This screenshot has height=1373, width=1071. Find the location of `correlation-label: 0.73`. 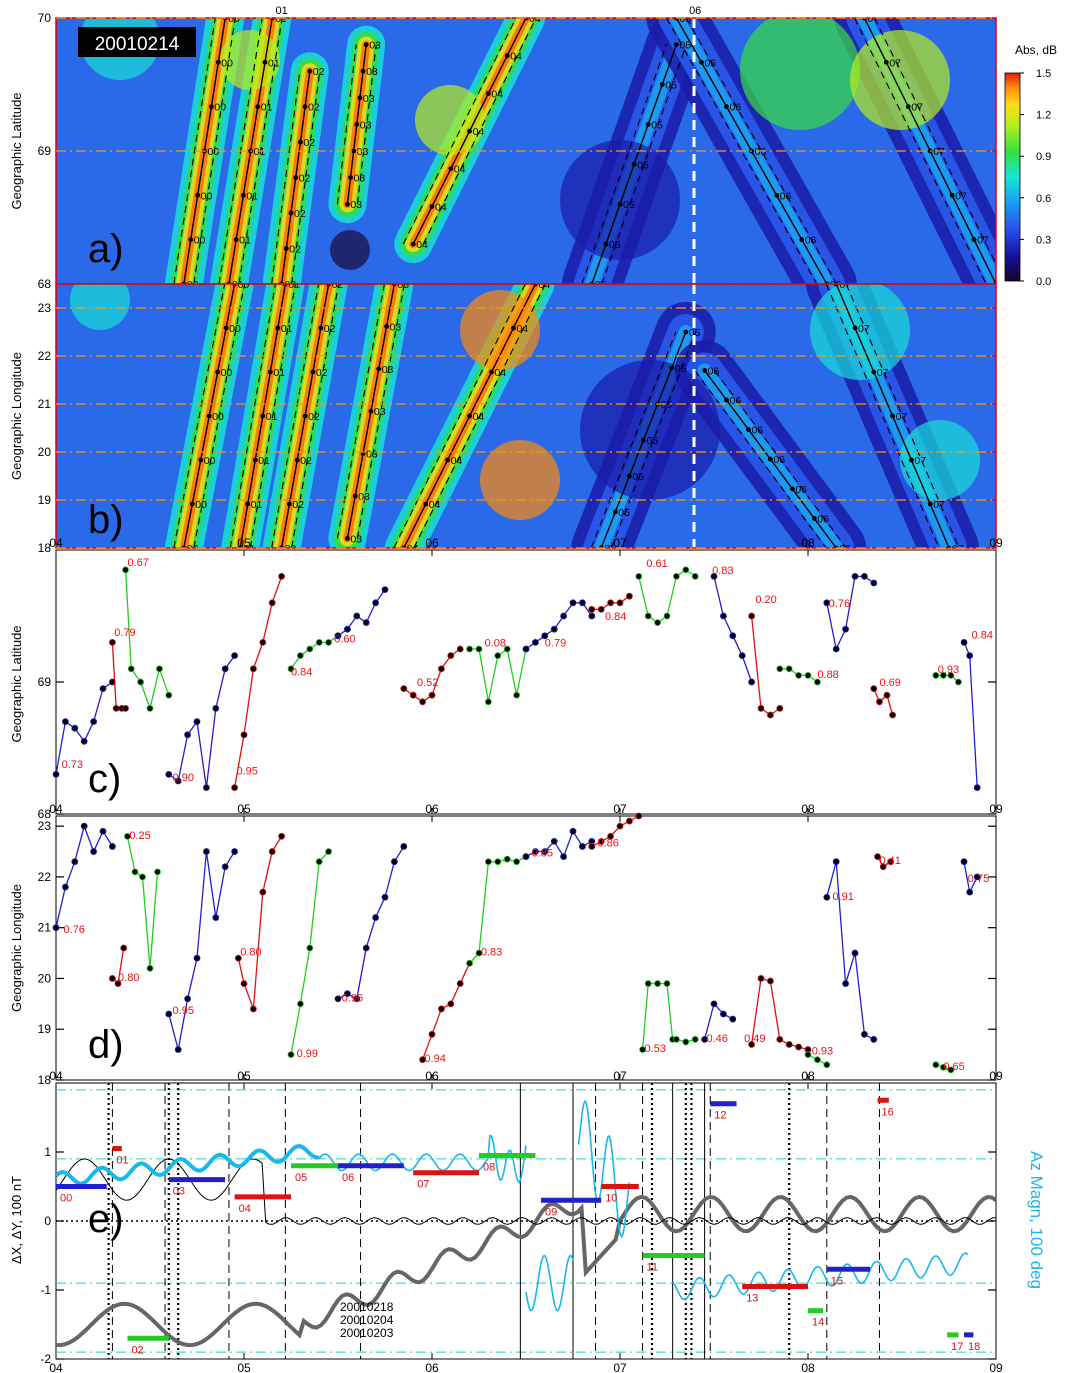

correlation-label: 0.73 is located at coordinates (72, 765).